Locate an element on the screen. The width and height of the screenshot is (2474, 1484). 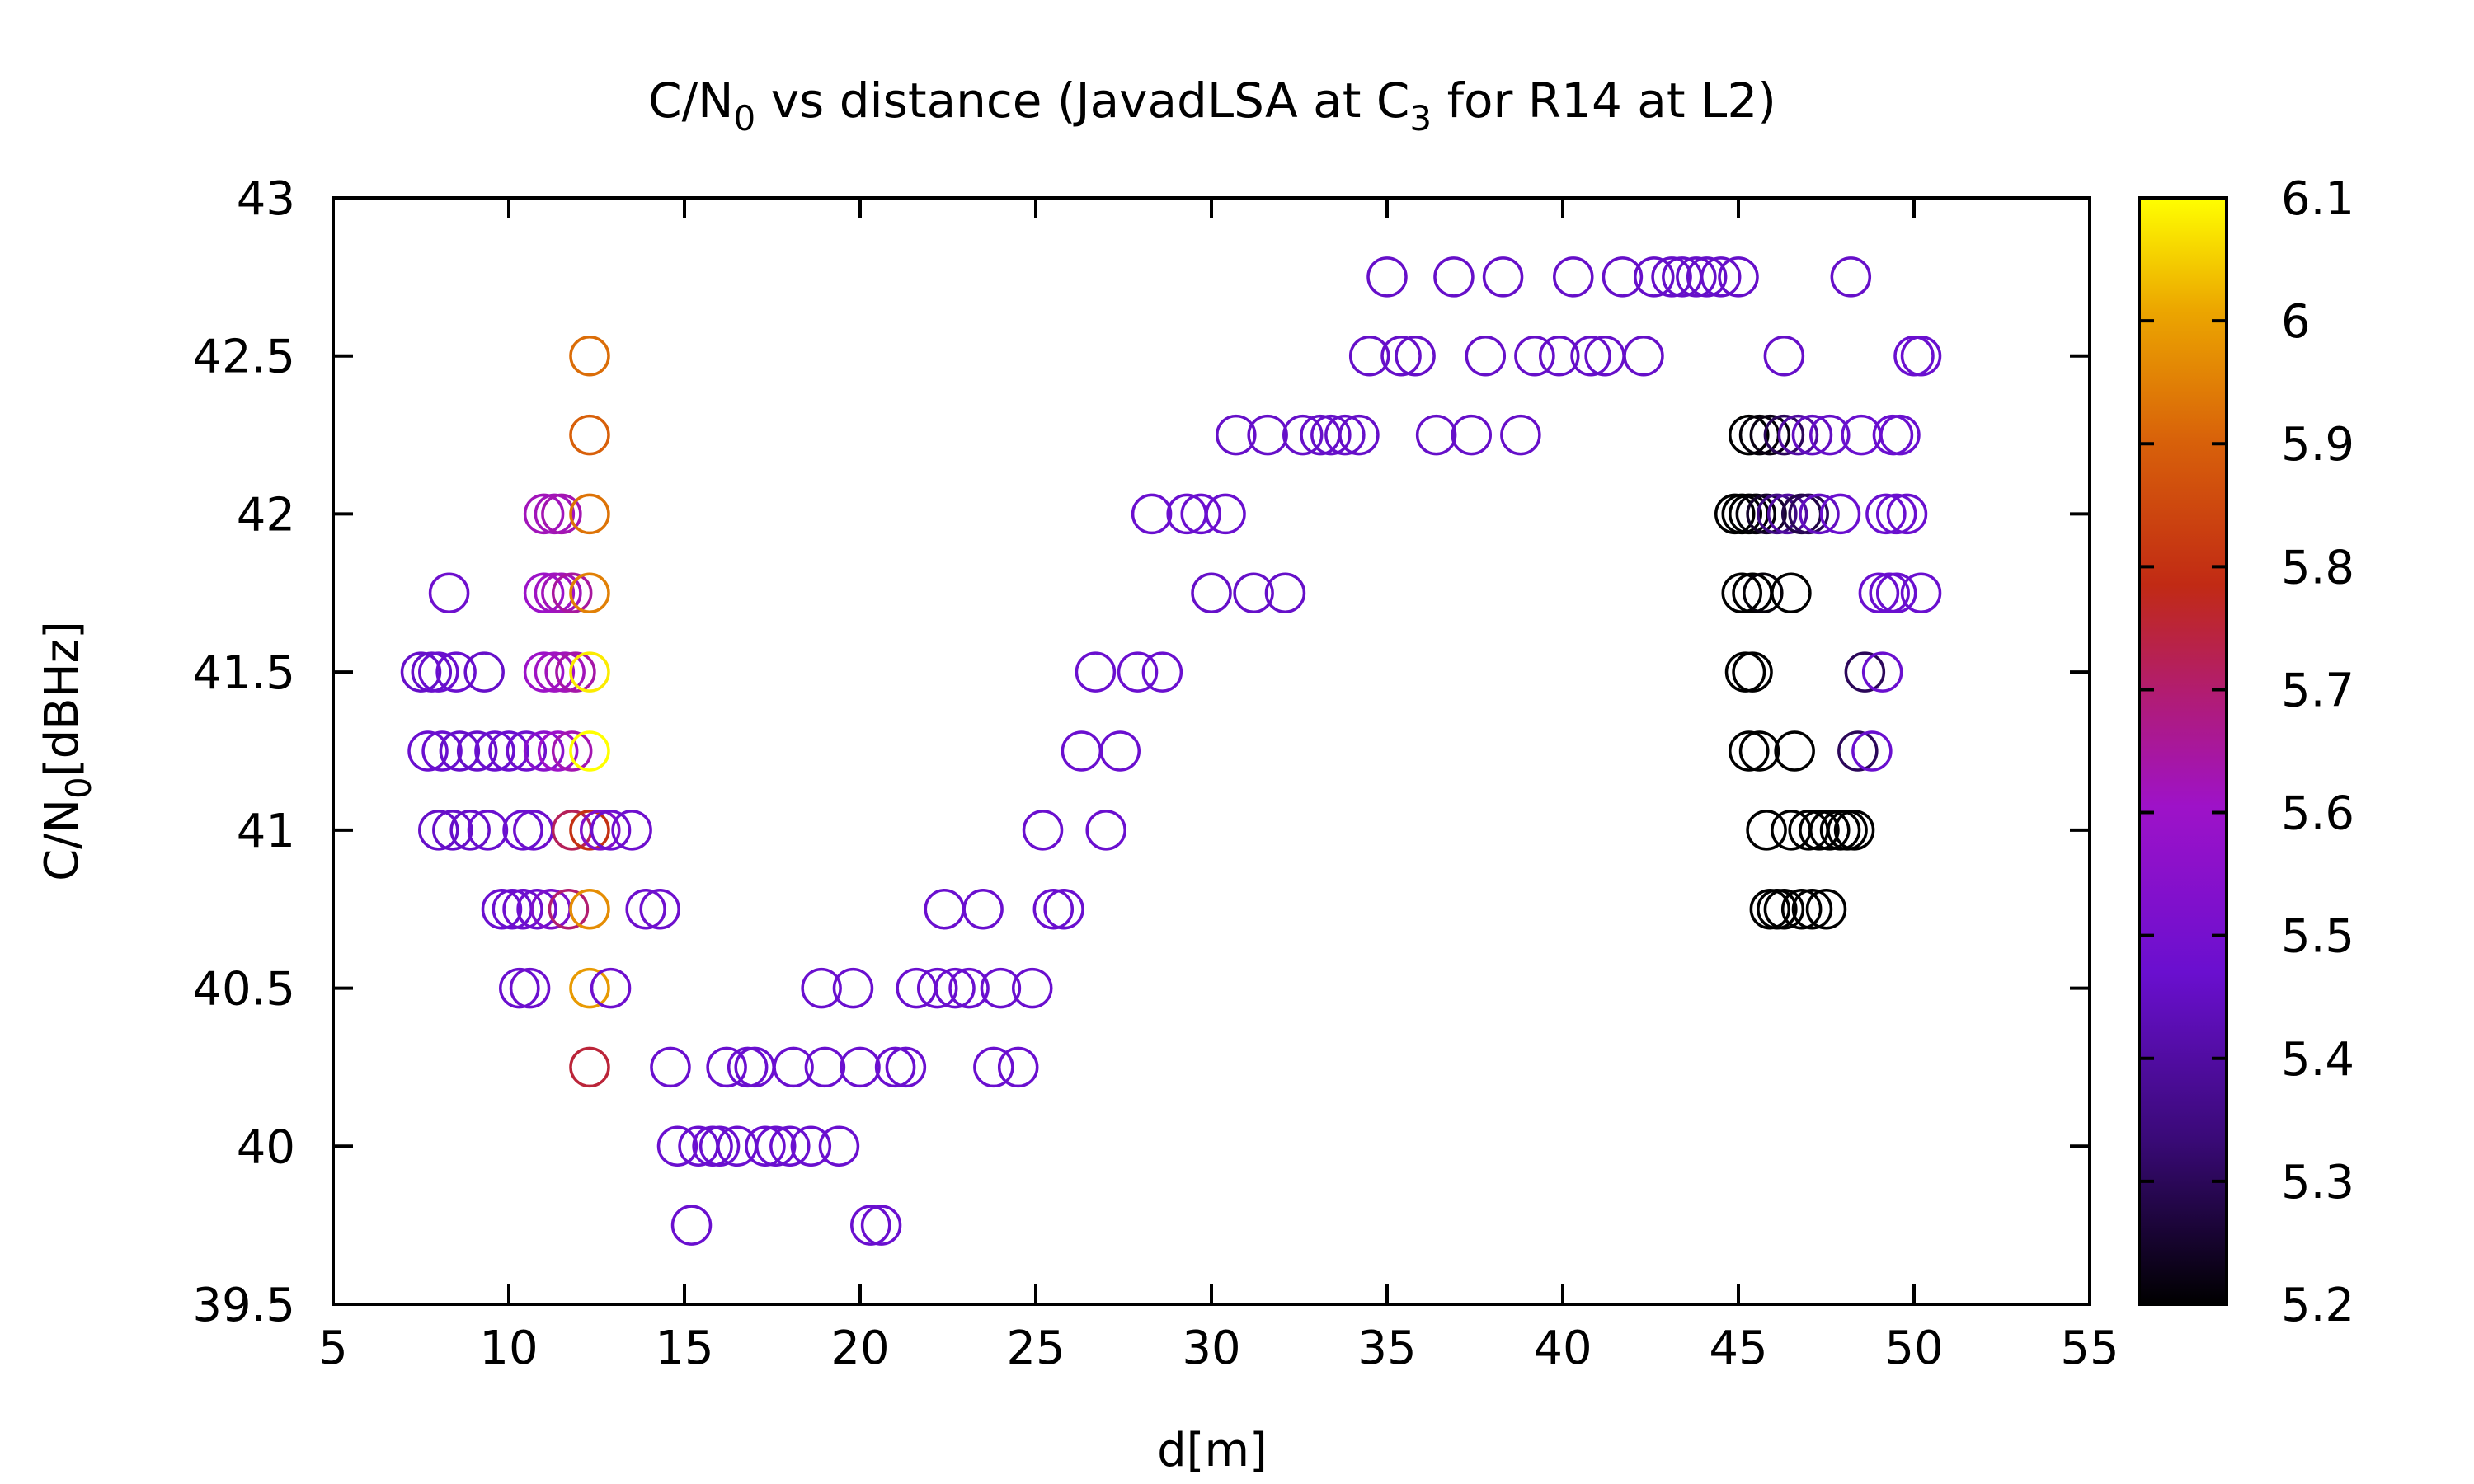
y-axis-title: C/N0[dBHz] is located at coordinates (67, 751).